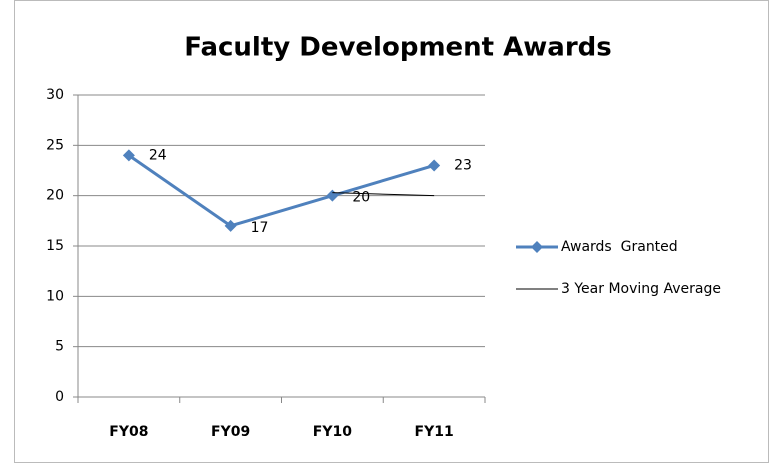  What do you see at coordinates (59, 347) in the screenshot?
I see `y-tick-label: 5` at bounding box center [59, 347].